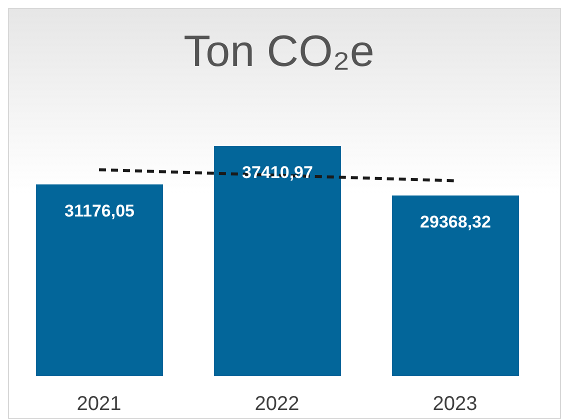 The image size is (569, 419). I want to click on chart-title: Ton CO₂e, so click(279, 52).